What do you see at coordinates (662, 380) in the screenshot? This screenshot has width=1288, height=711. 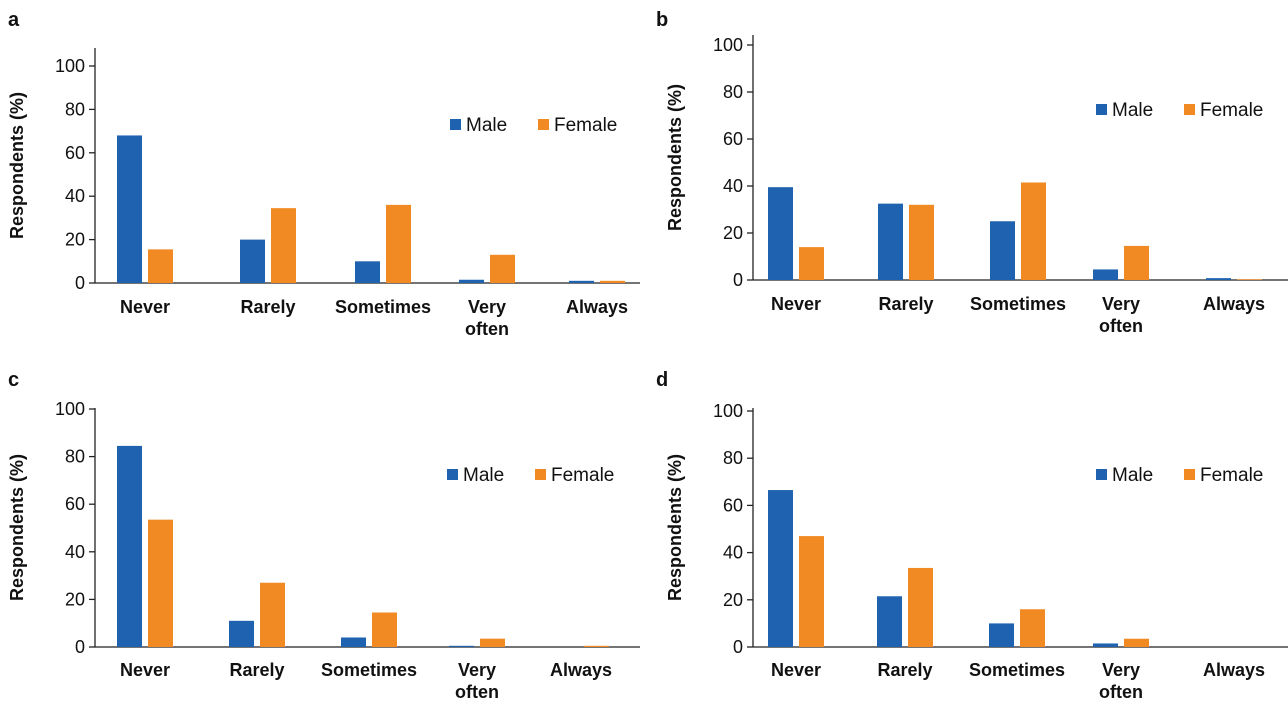 I see `panel-letter: d` at bounding box center [662, 380].